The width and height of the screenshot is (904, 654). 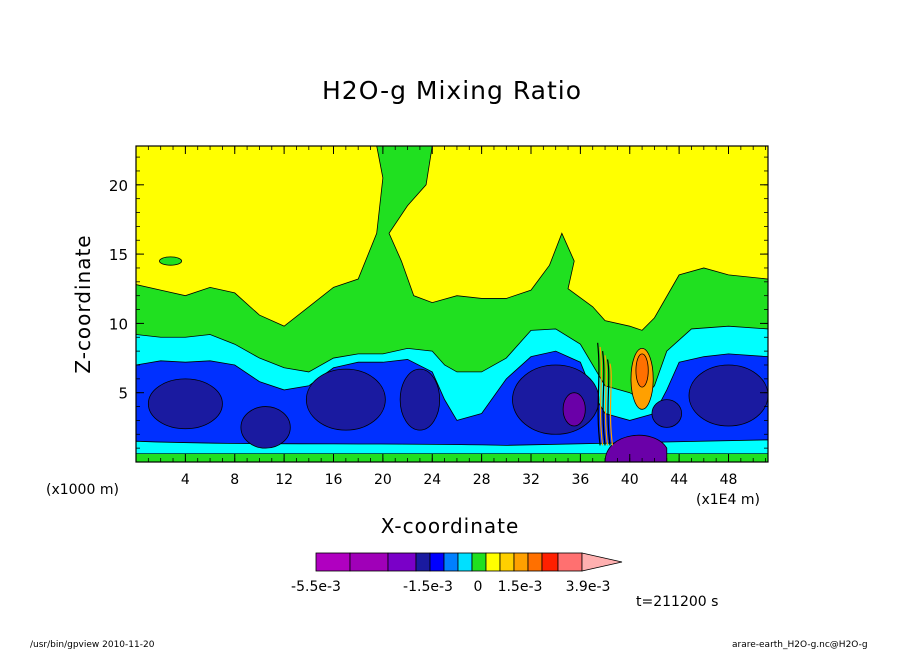 What do you see at coordinates (171, 261) in the screenshot?
I see `island-upper` at bounding box center [171, 261].